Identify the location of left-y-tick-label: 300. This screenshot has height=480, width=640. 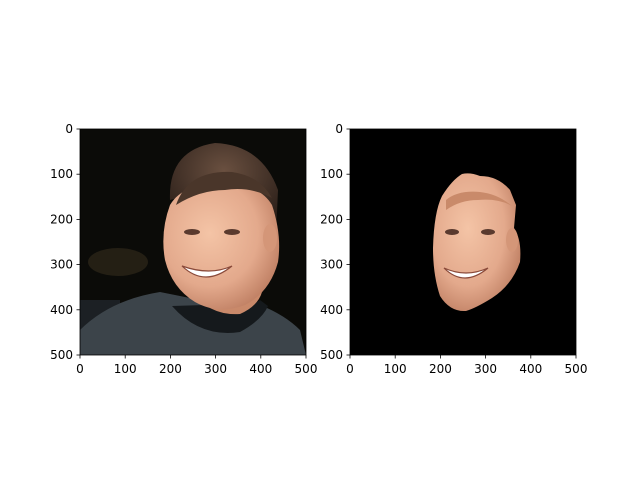
(61, 265).